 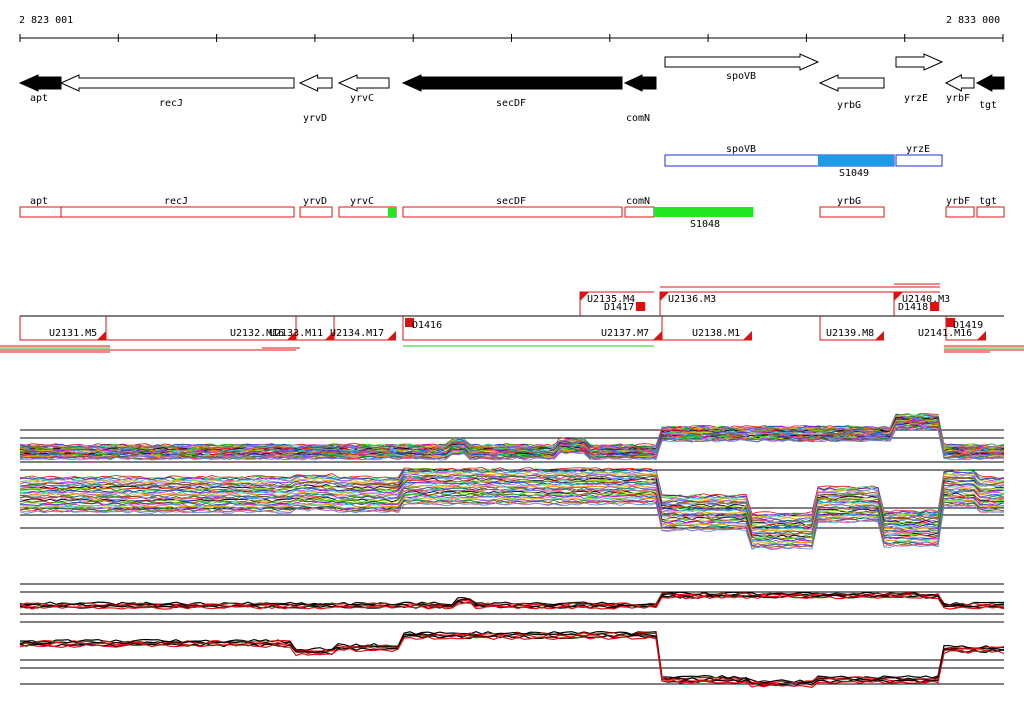 What do you see at coordinates (177, 83) in the screenshot?
I see `gene-arrow-recJ` at bounding box center [177, 83].